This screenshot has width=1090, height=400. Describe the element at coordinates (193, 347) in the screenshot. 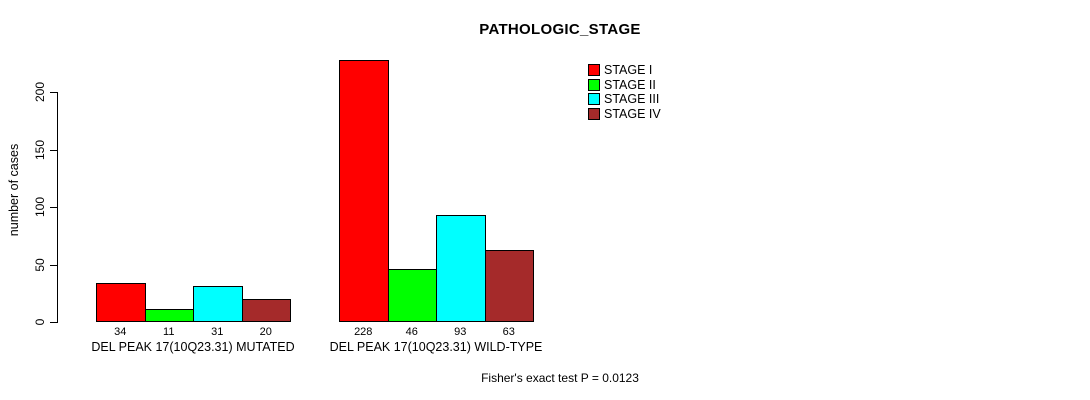

I see `x-category-label: DEL PEAK 17(10Q23.31) MUTATED` at that location.